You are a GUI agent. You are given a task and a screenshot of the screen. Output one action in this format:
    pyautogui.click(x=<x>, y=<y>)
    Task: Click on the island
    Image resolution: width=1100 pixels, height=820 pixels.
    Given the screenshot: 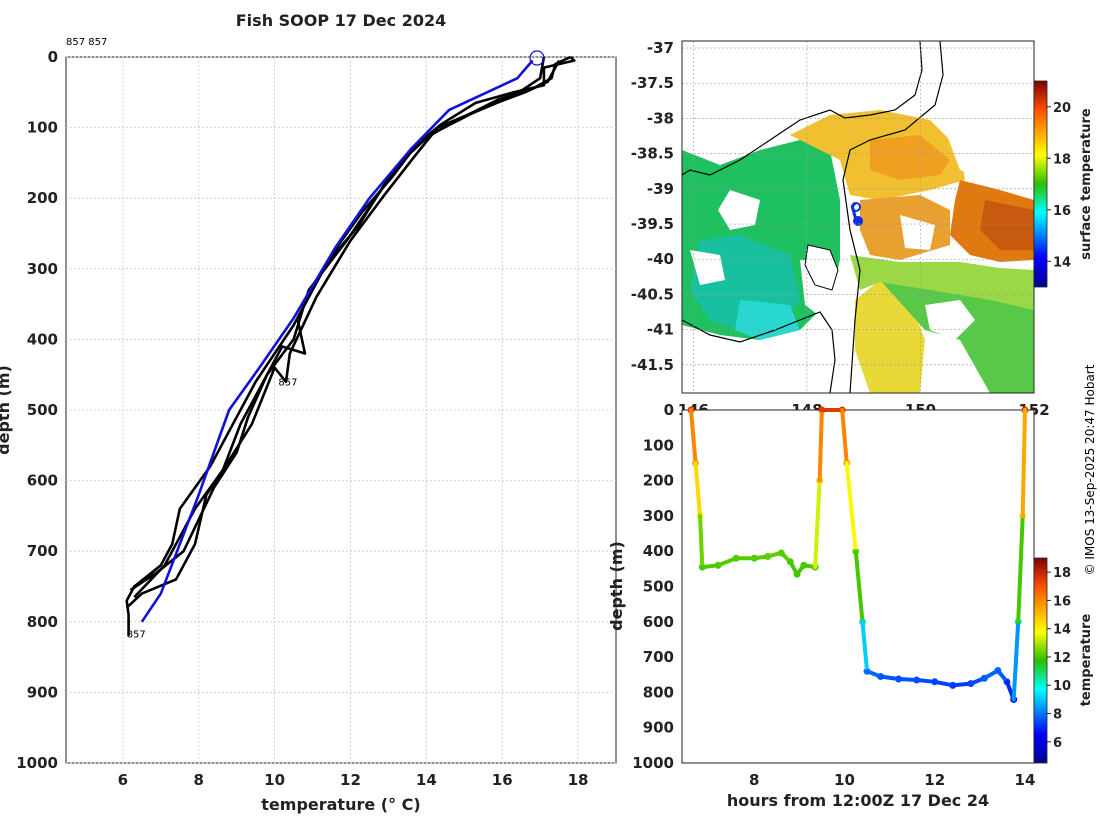 What is the action you would take?
    pyautogui.click(x=821, y=267)
    